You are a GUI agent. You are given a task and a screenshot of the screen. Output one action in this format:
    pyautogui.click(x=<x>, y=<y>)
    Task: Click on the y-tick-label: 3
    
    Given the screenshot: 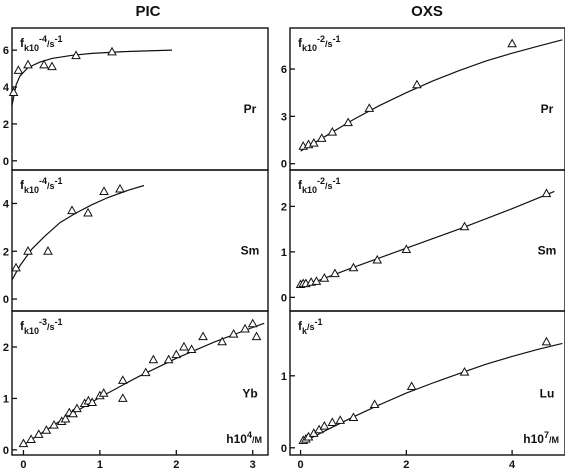 What is the action you would take?
    pyautogui.click(x=284, y=117)
    